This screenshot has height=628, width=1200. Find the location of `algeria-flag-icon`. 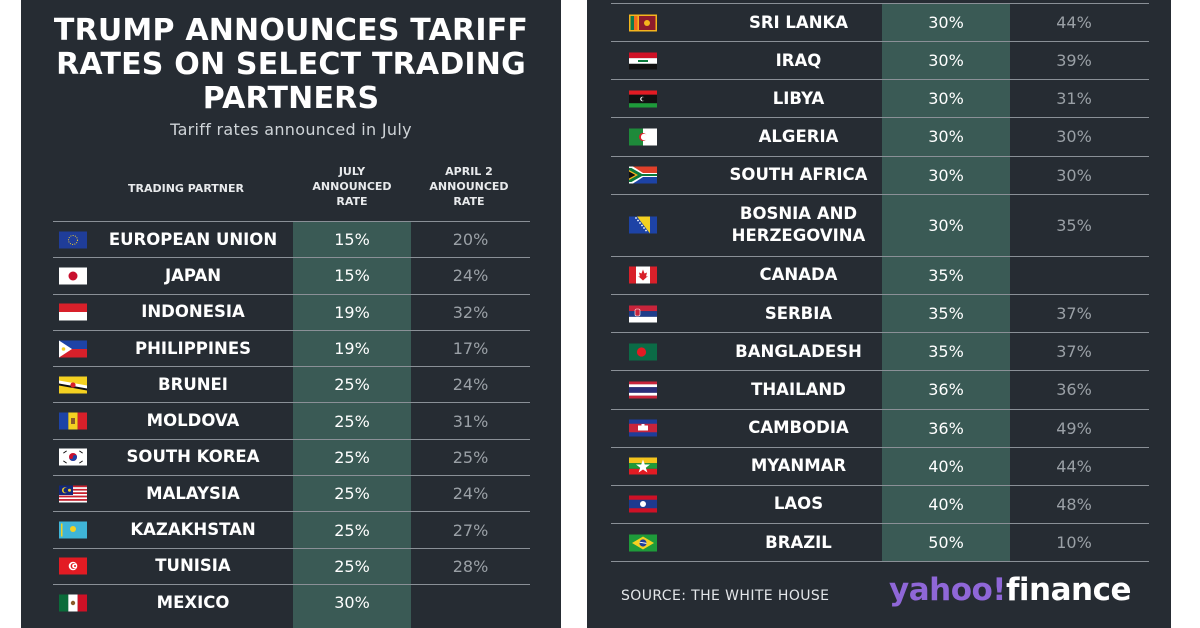

algeria-flag-icon is located at coordinates (643, 137).